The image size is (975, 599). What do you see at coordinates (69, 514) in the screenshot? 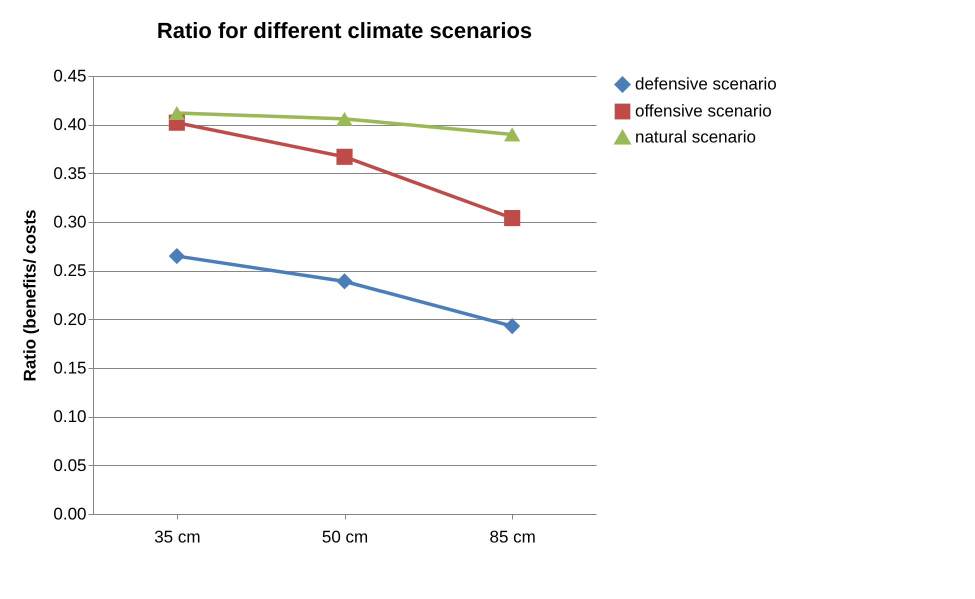
I see `y-tick-label: 0.00` at bounding box center [69, 514].